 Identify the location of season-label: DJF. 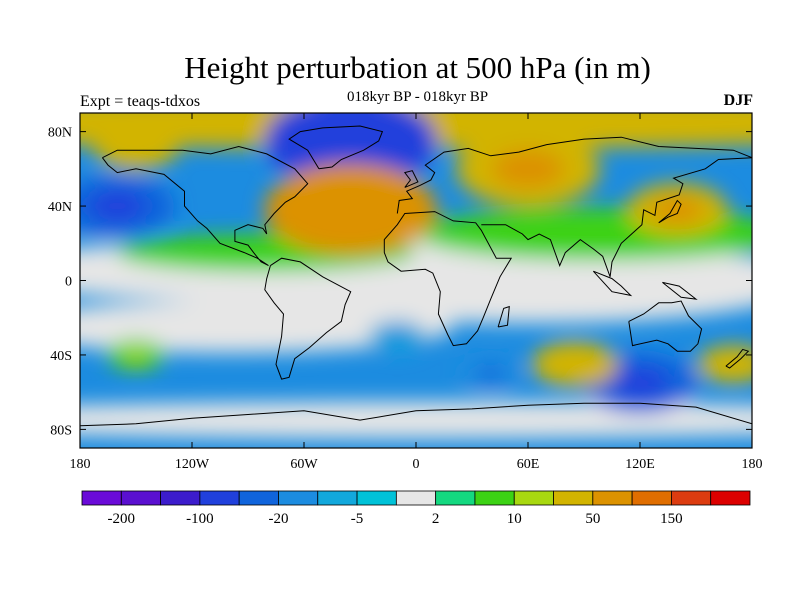
(738, 100).